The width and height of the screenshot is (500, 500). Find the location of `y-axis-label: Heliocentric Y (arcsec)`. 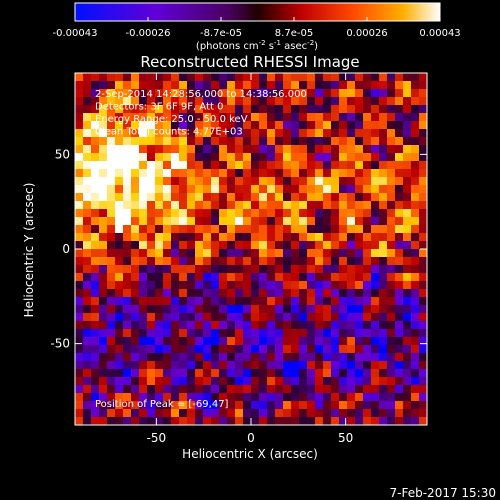

y-axis-label: Heliocentric Y (arcsec) is located at coordinates (29, 250).